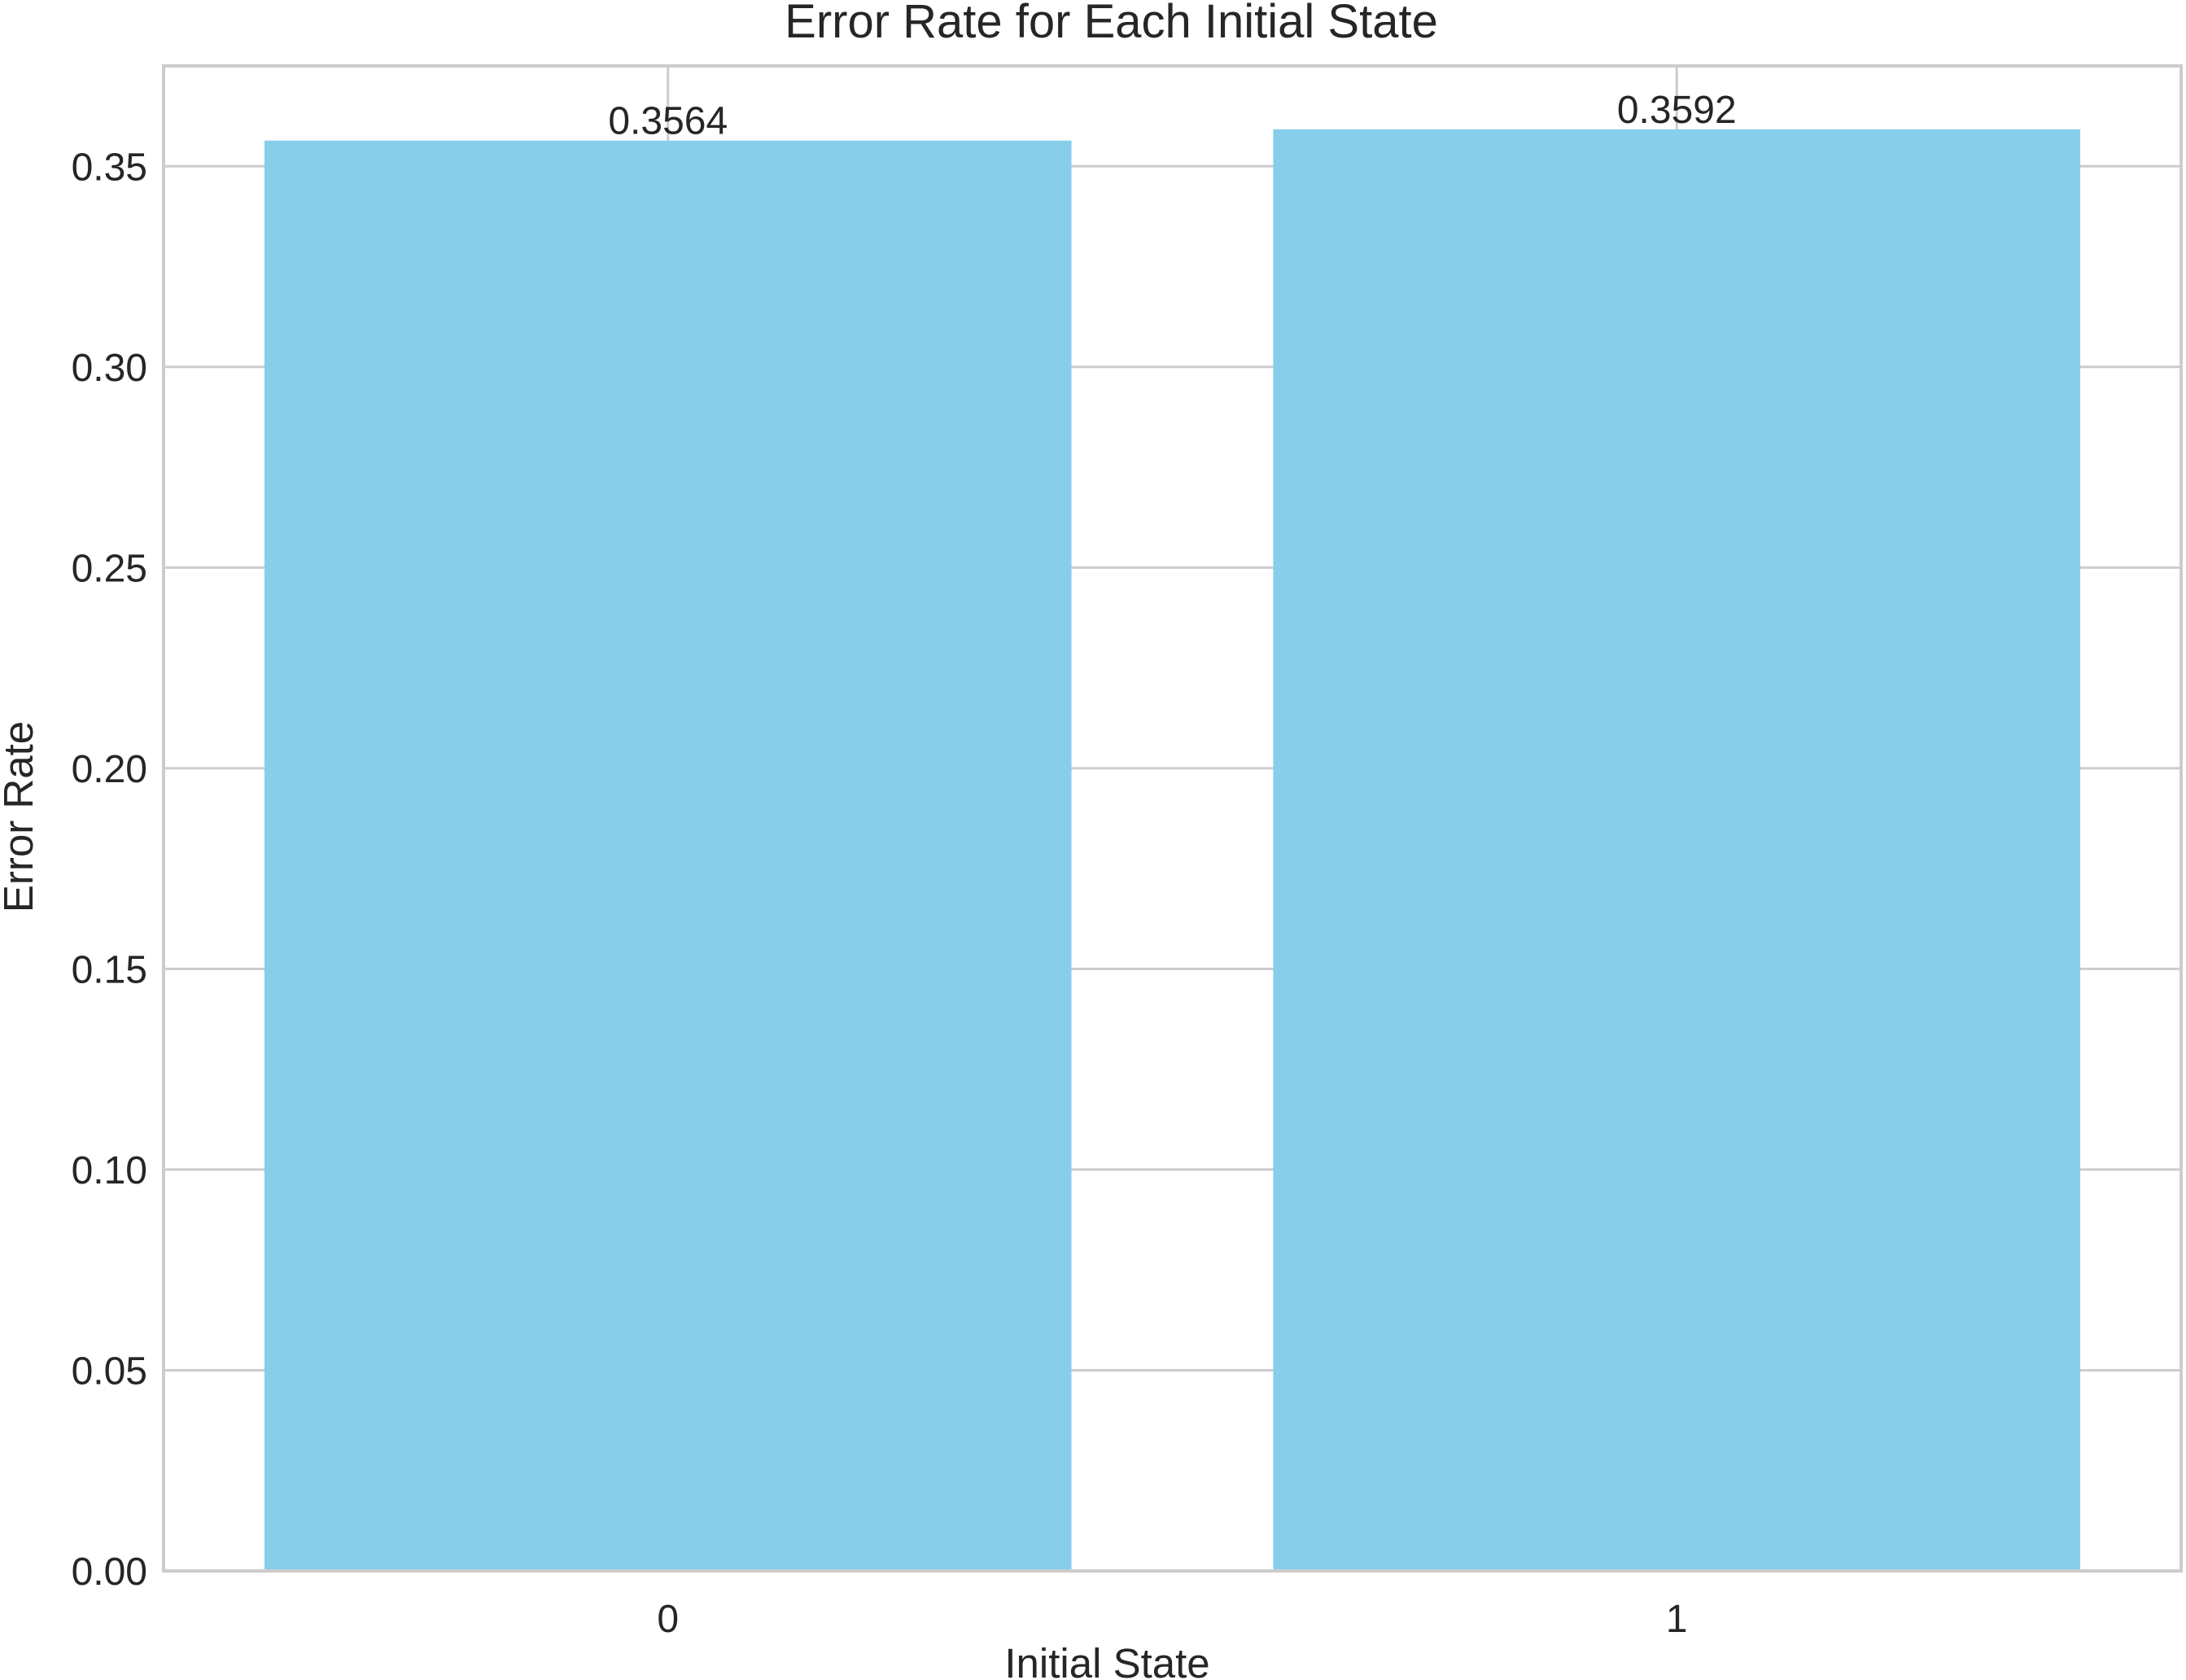 Image resolution: width=2186 pixels, height=1680 pixels. I want to click on y-tick-label: 0.00, so click(109, 1572).